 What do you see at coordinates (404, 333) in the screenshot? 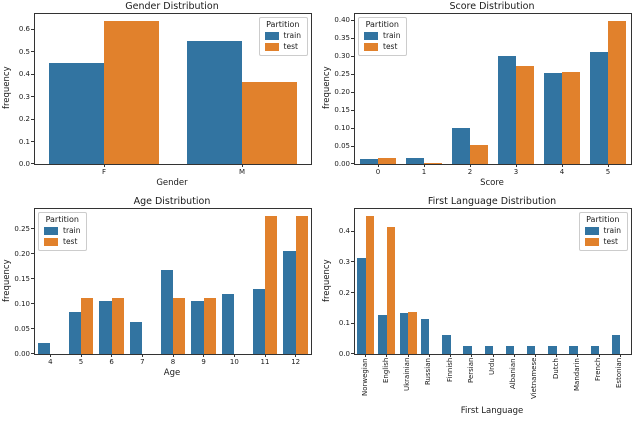
I see `bar-train-Ukrainian` at bounding box center [404, 333].